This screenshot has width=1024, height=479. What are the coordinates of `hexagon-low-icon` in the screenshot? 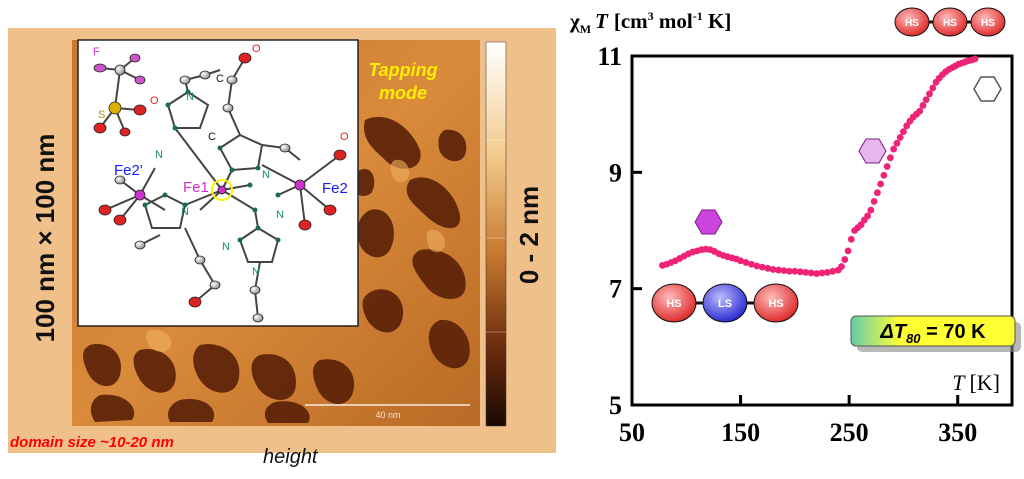 It's located at (708, 222).